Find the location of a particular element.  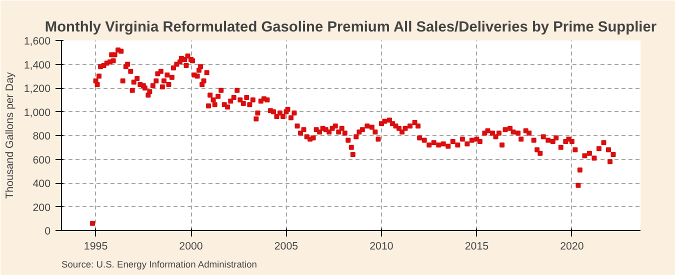

x-tick-label: 2020 is located at coordinates (572, 246).